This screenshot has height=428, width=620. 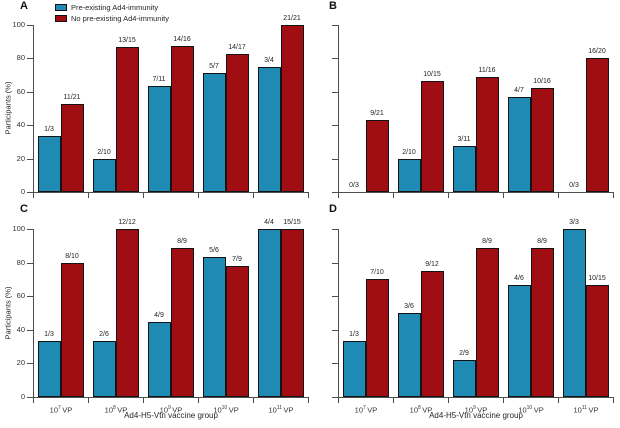 What do you see at coordinates (487, 241) in the screenshot?
I see `bar-value-label: 8/9` at bounding box center [487, 241].